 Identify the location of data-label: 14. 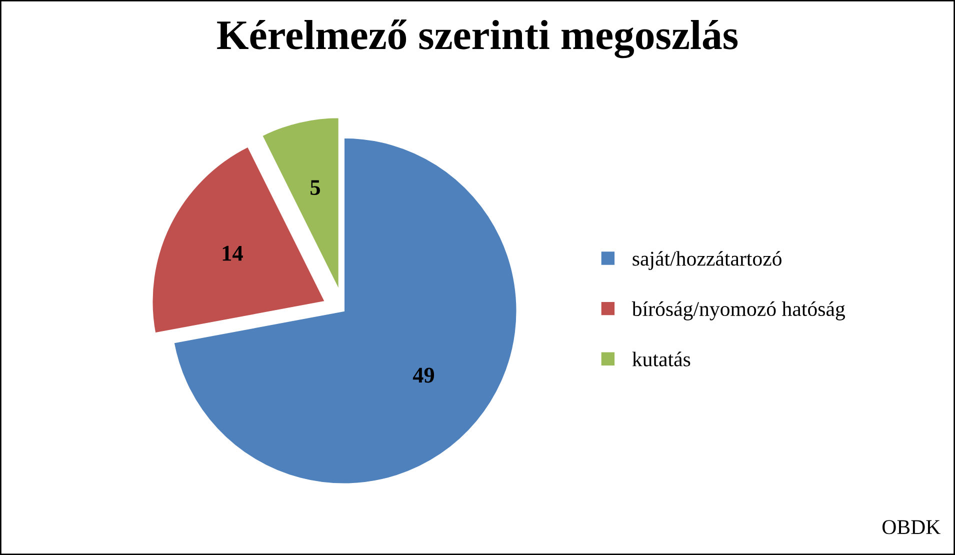
(232, 253).